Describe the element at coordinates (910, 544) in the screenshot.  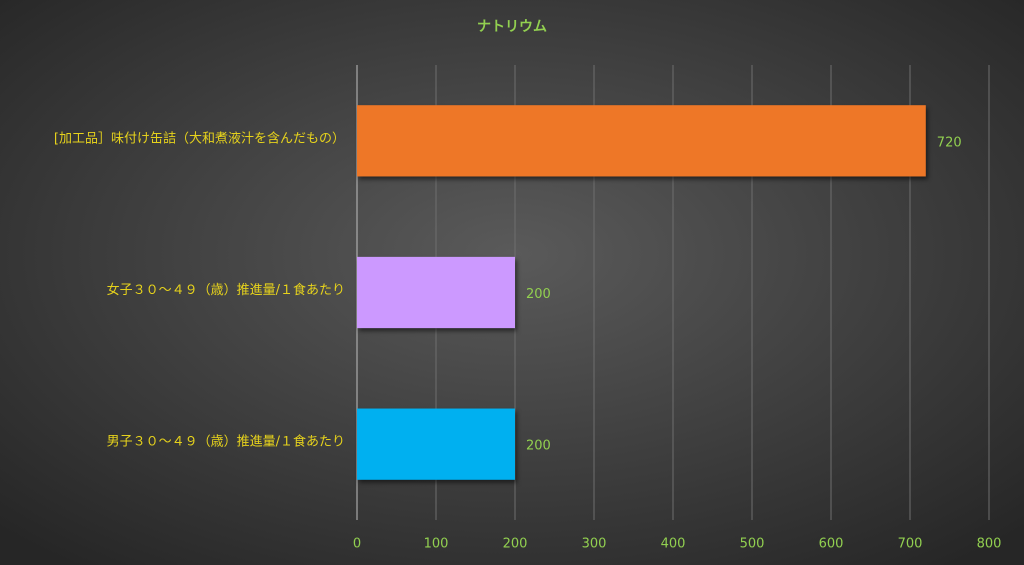
I see `x-tick-label: 700` at that location.